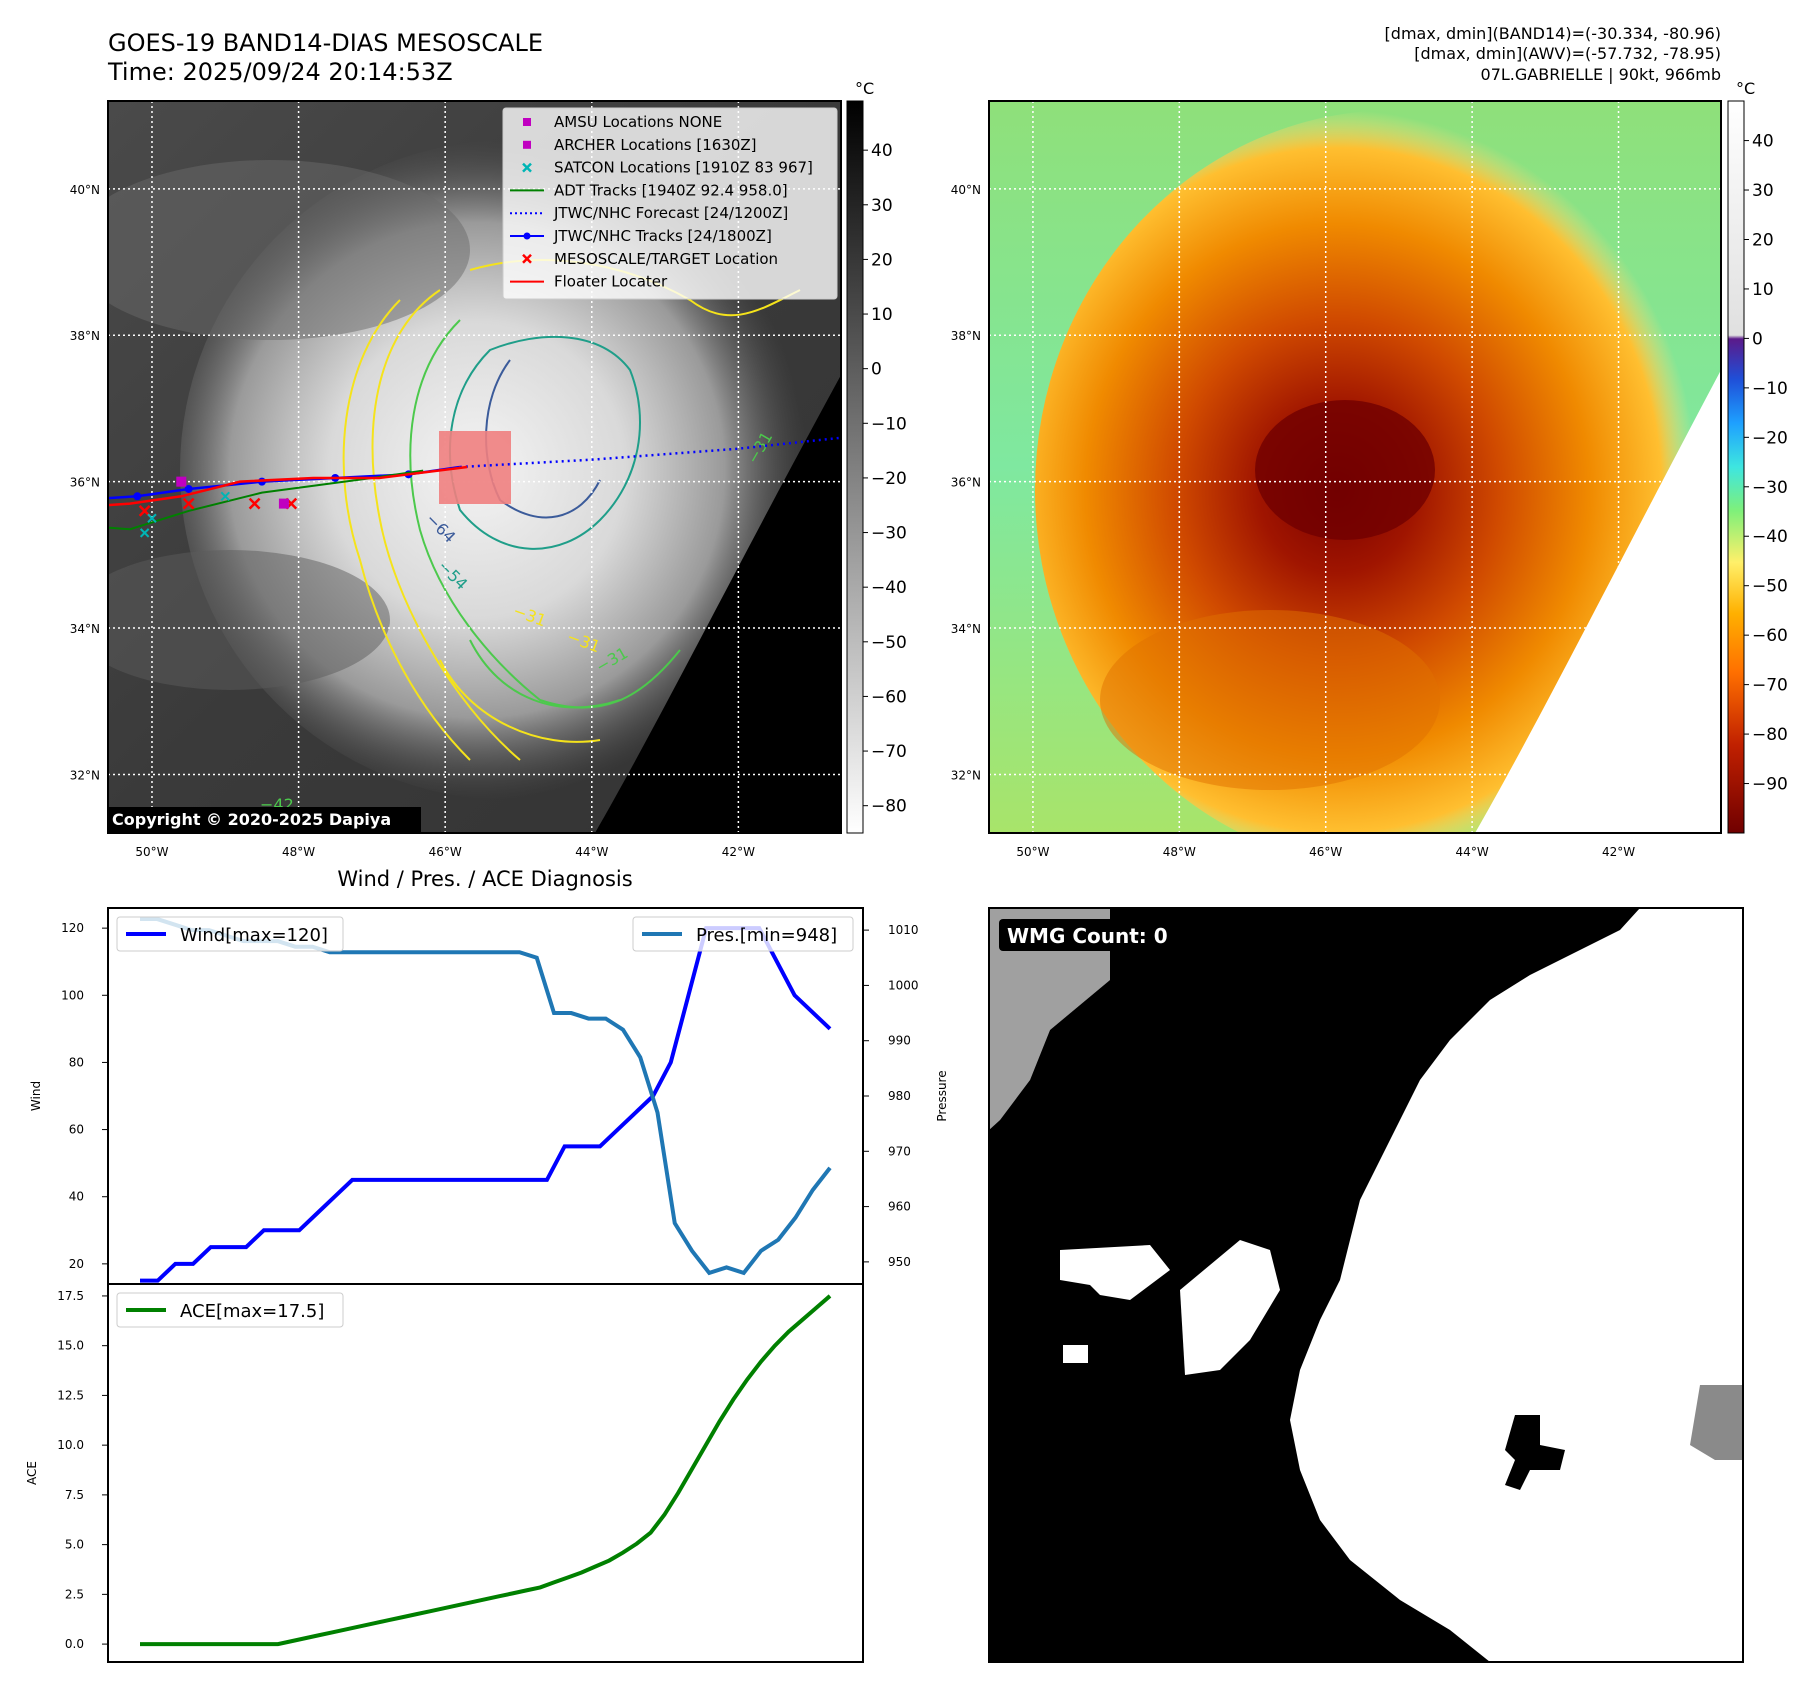  What do you see at coordinates (966, 483) in the screenshot?
I see `awv-lat-labels: 40°N 38°N 36°N 34°N 32°N` at bounding box center [966, 483].